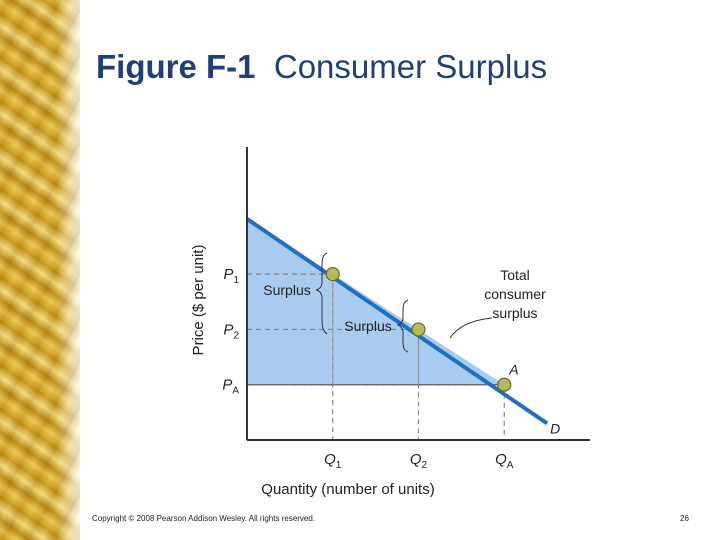 This screenshot has width=720, height=540. I want to click on x-axis-label: Quantity (number of units), so click(347, 489).